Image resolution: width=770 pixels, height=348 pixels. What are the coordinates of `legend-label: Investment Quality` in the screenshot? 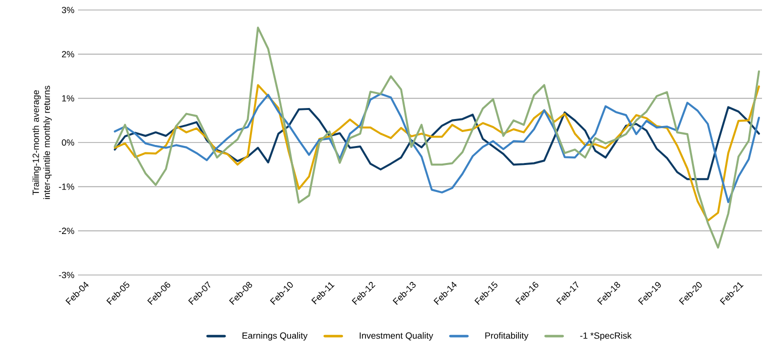 It's located at (397, 336).